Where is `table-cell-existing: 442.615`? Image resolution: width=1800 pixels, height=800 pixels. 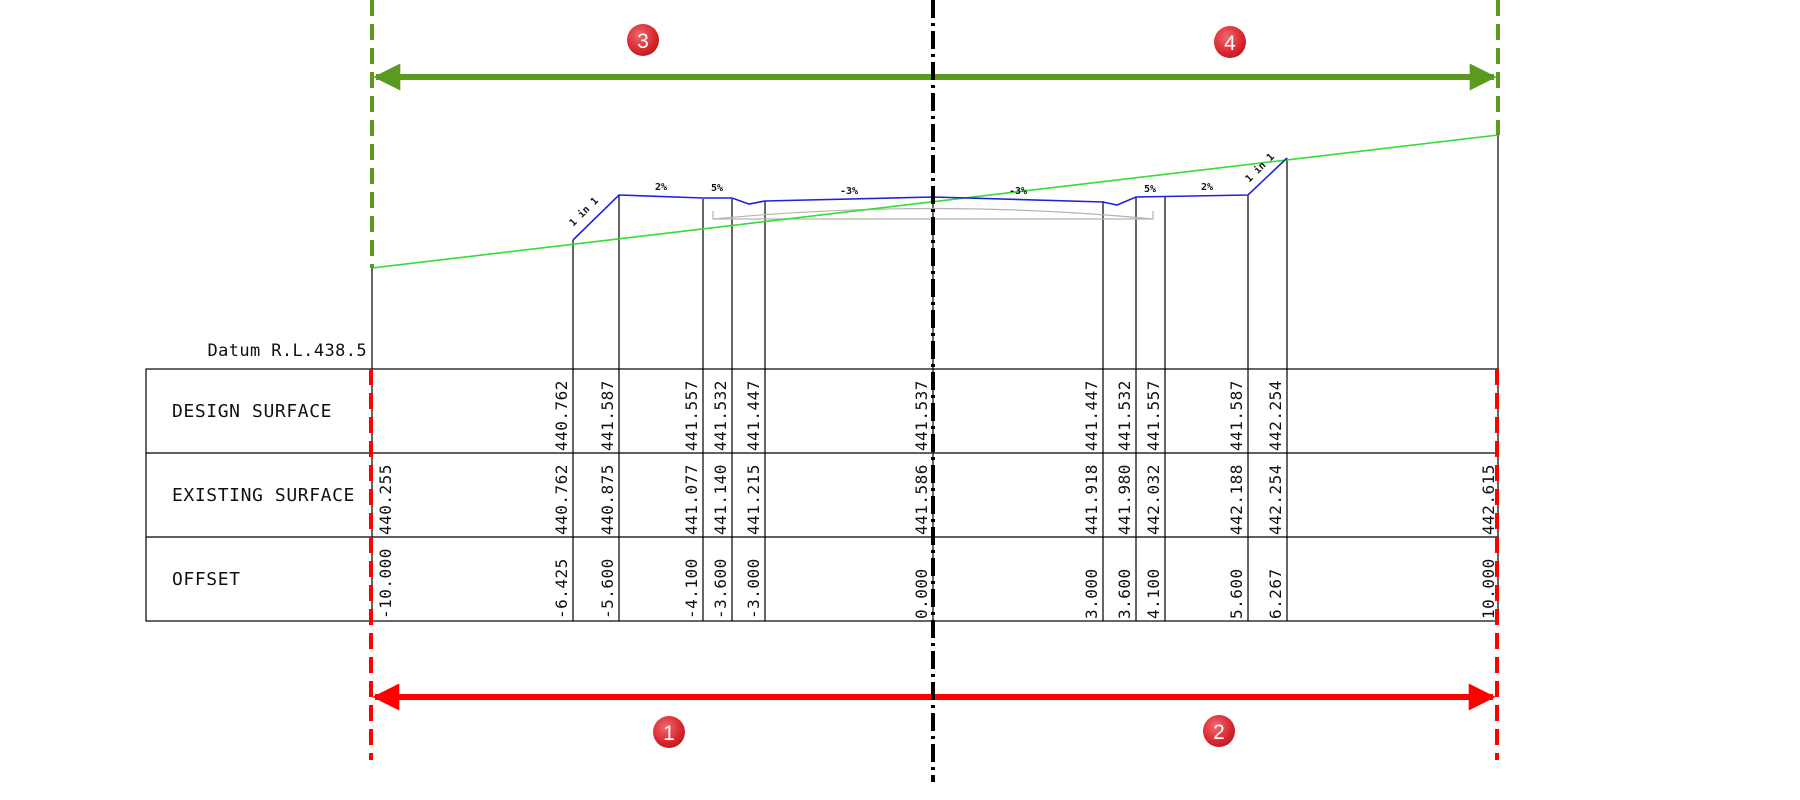 table-cell-existing: 442.615 is located at coordinates (1488, 499).